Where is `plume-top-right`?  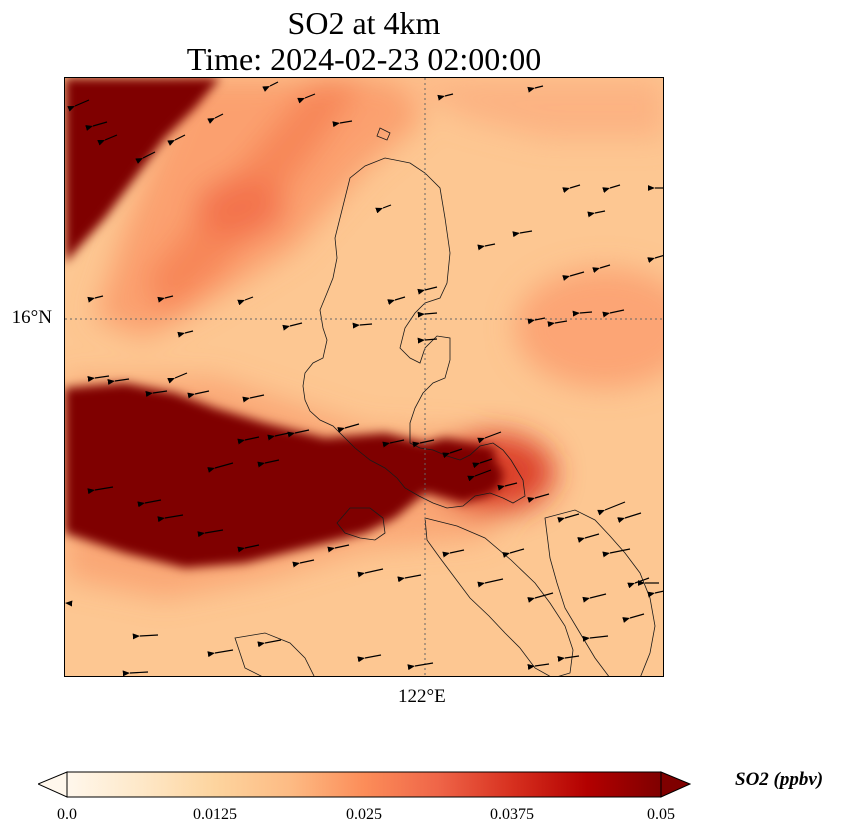
plume-top-right is located at coordinates (529, 108).